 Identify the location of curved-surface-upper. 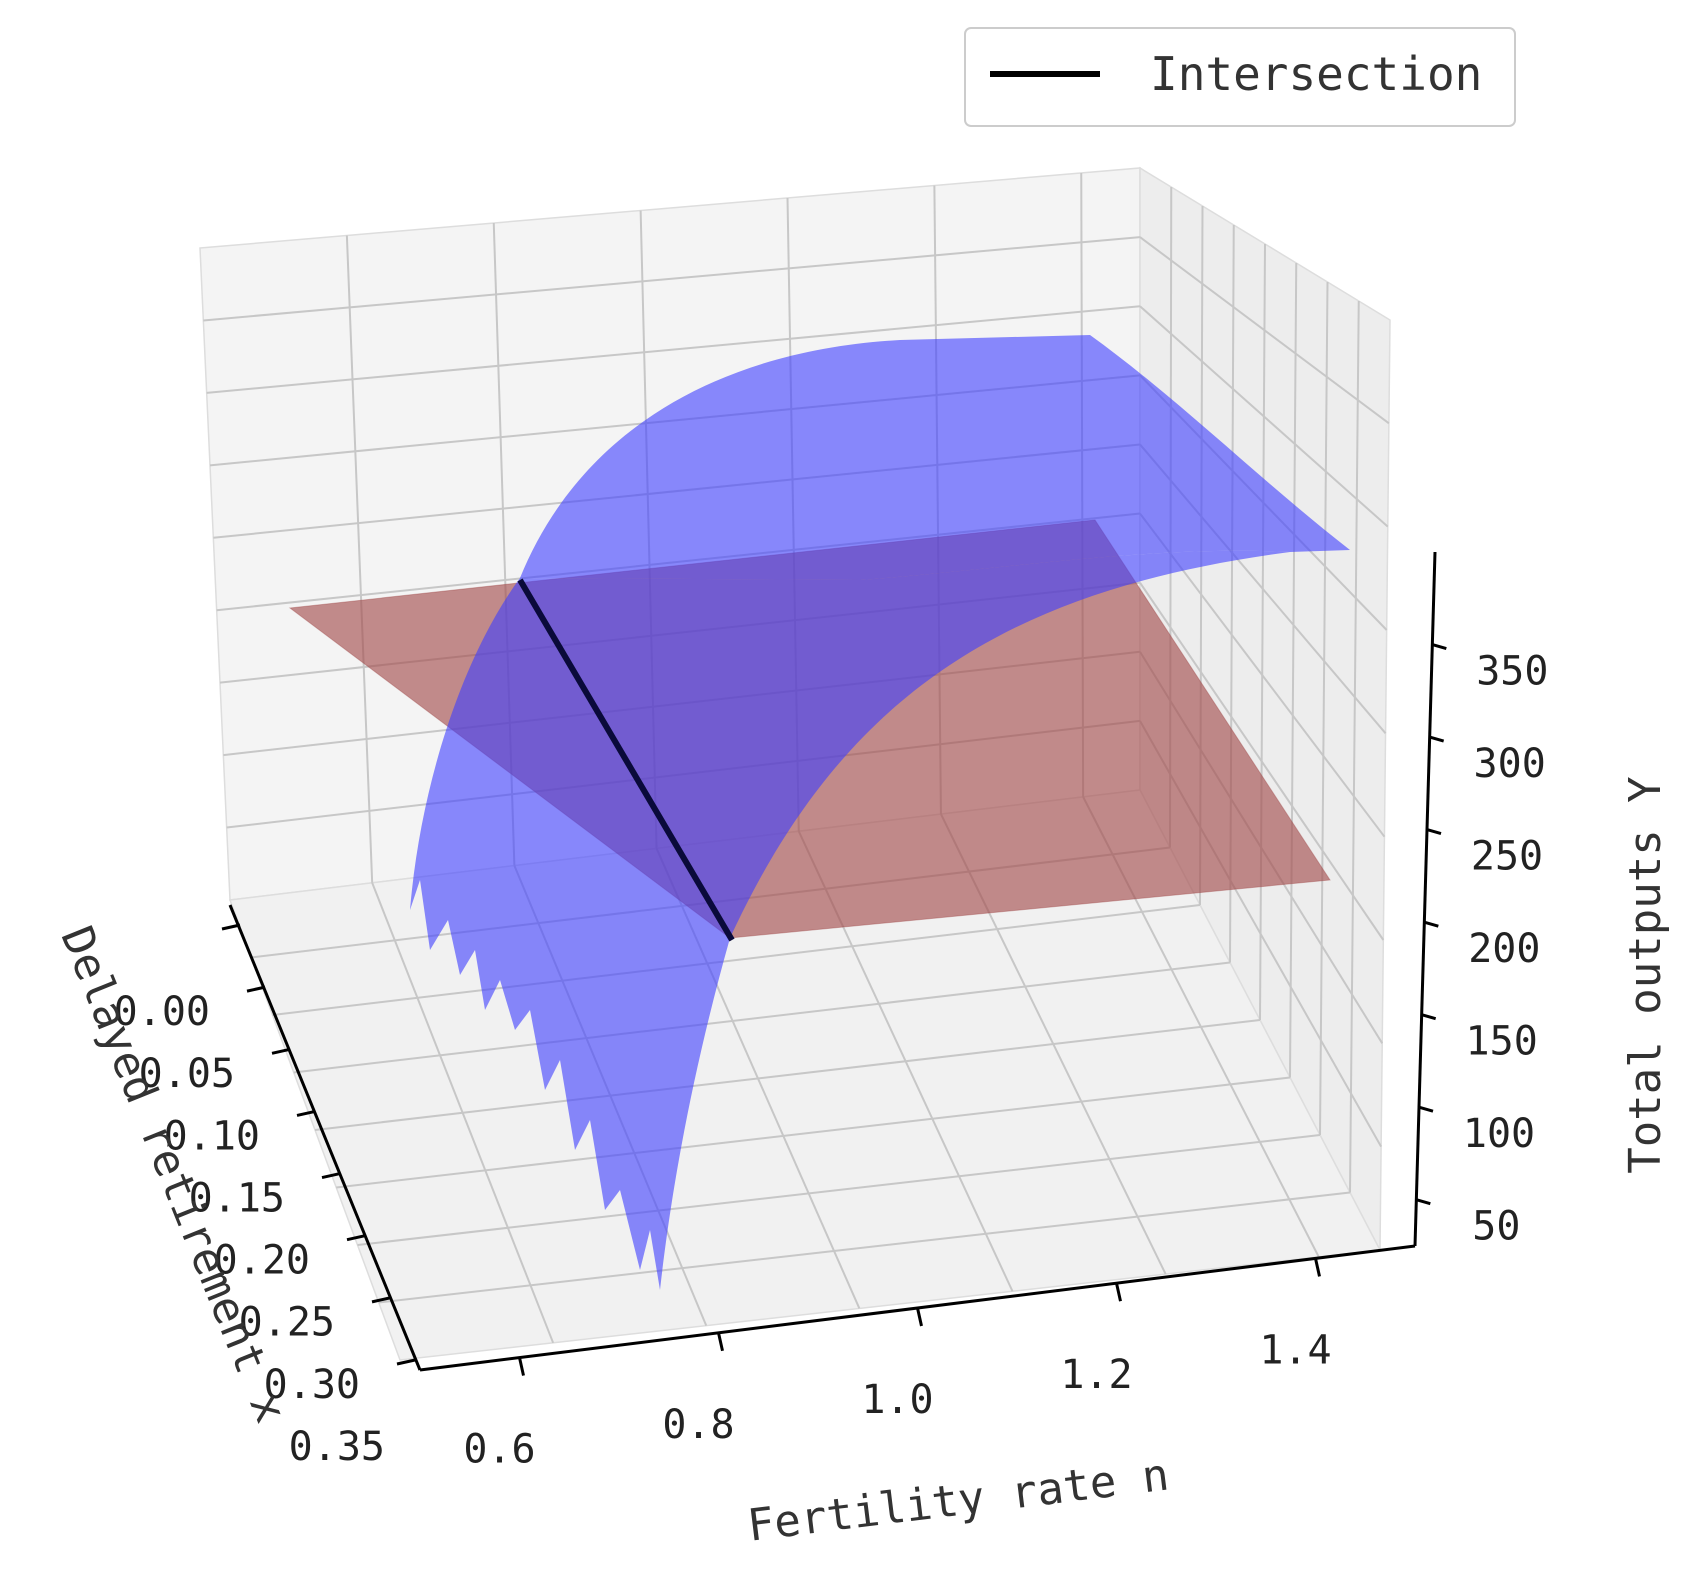
(935, 457).